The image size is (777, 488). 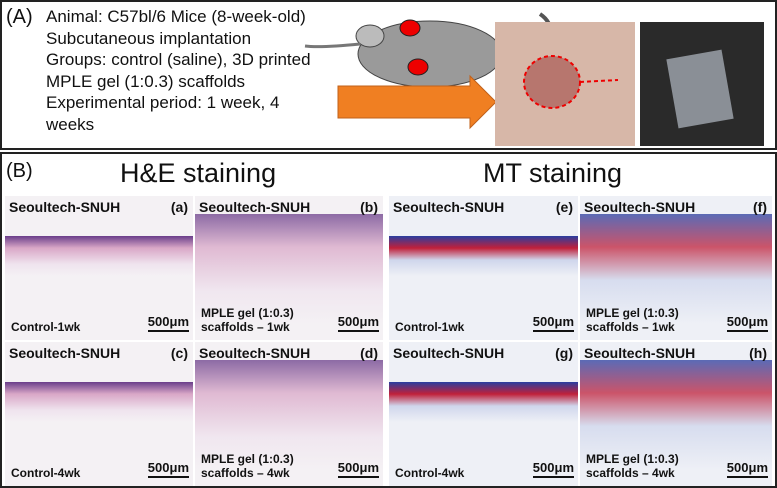 I want to click on scaffold, so click(x=700, y=89).